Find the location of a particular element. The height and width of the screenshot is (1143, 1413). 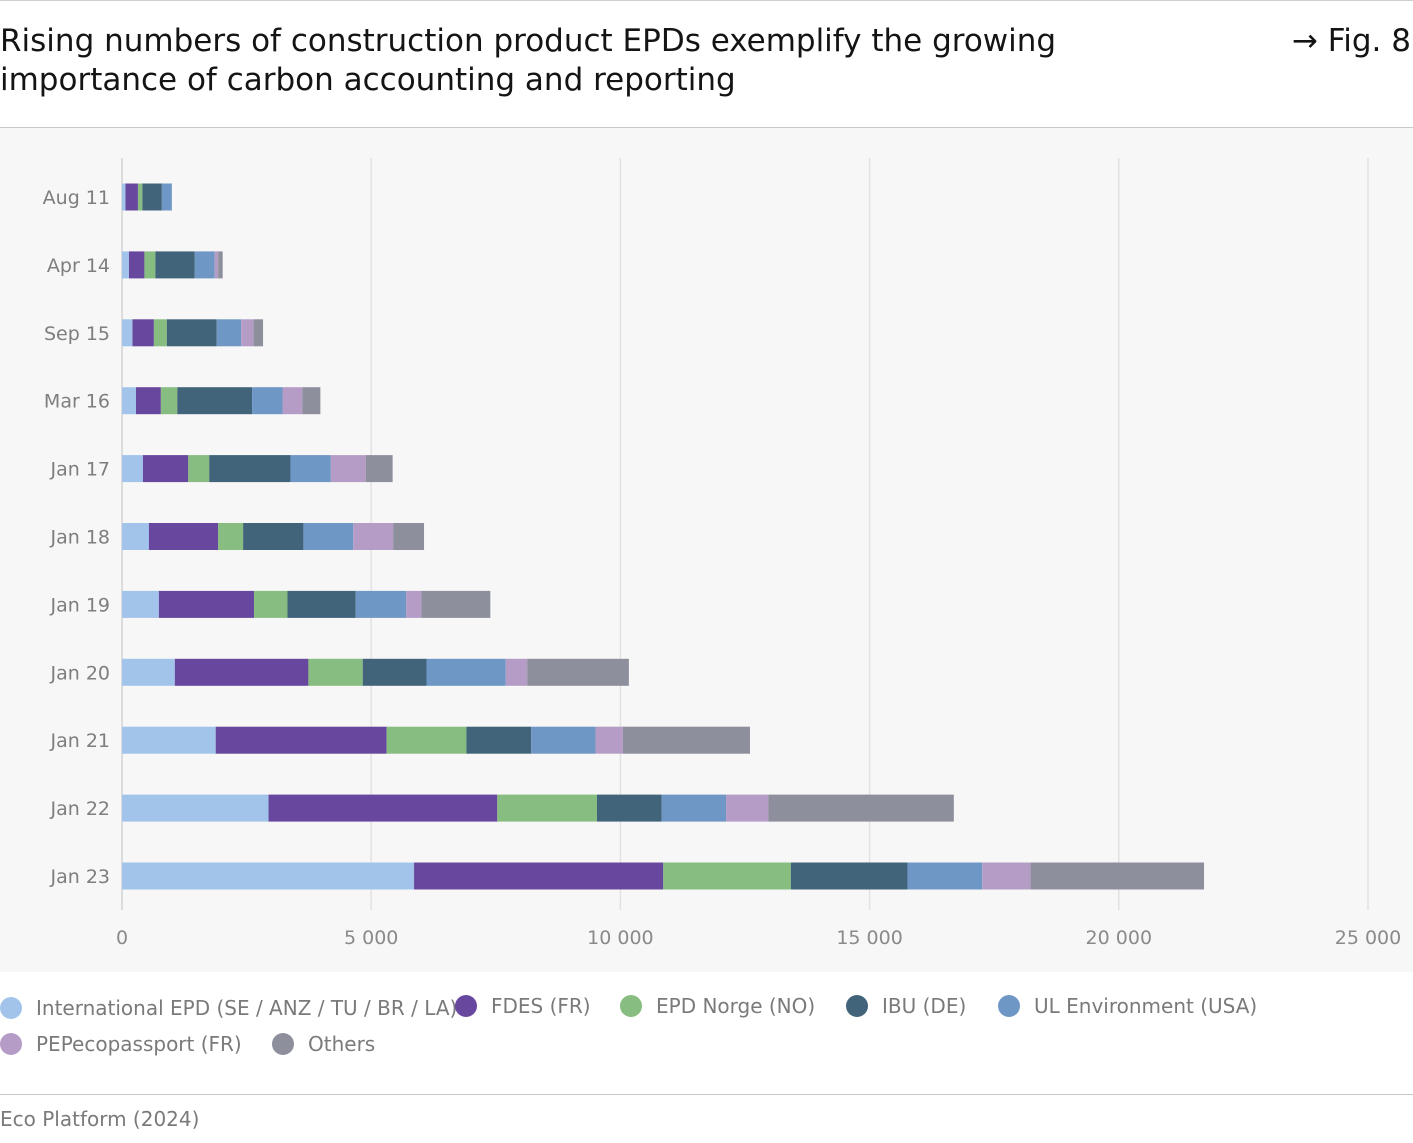

legend-label: UL Environment (USA) is located at coordinates (1146, 1006).